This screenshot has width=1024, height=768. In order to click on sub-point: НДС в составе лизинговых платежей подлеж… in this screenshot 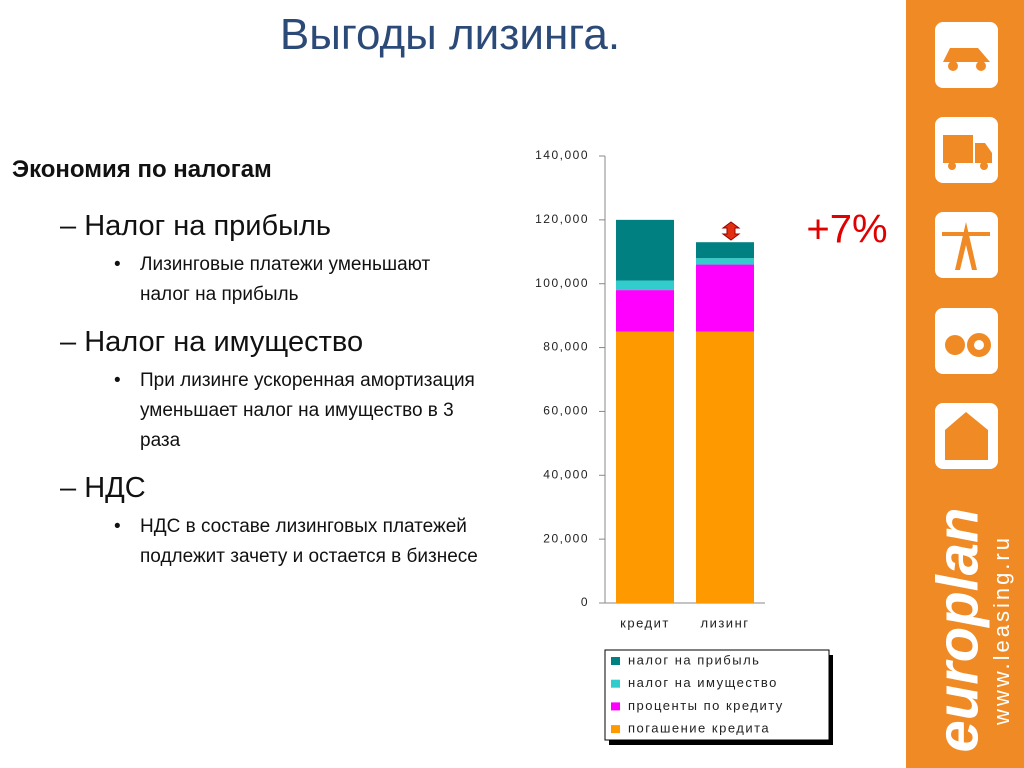, I will do `click(297, 542)`.